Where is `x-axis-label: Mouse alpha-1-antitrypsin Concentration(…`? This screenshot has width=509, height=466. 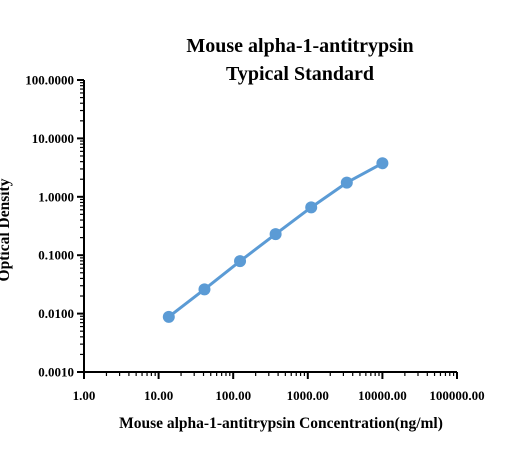 x-axis-label: Mouse alpha-1-antitrypsin Concentration(… is located at coordinates (281, 423).